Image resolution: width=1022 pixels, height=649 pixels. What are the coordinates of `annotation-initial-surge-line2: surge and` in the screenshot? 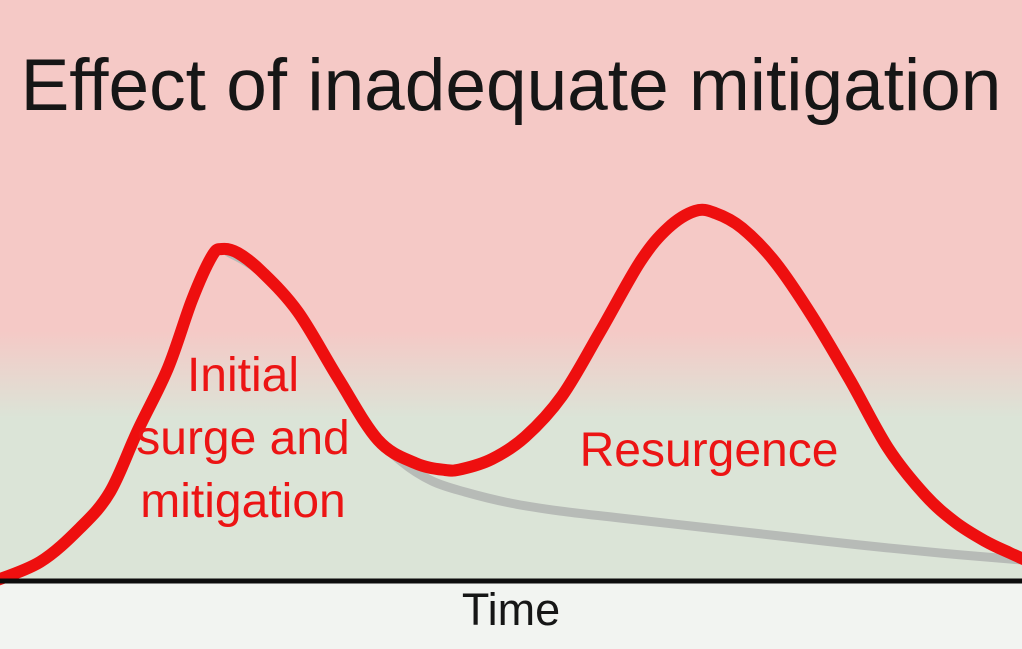 It's located at (243, 438).